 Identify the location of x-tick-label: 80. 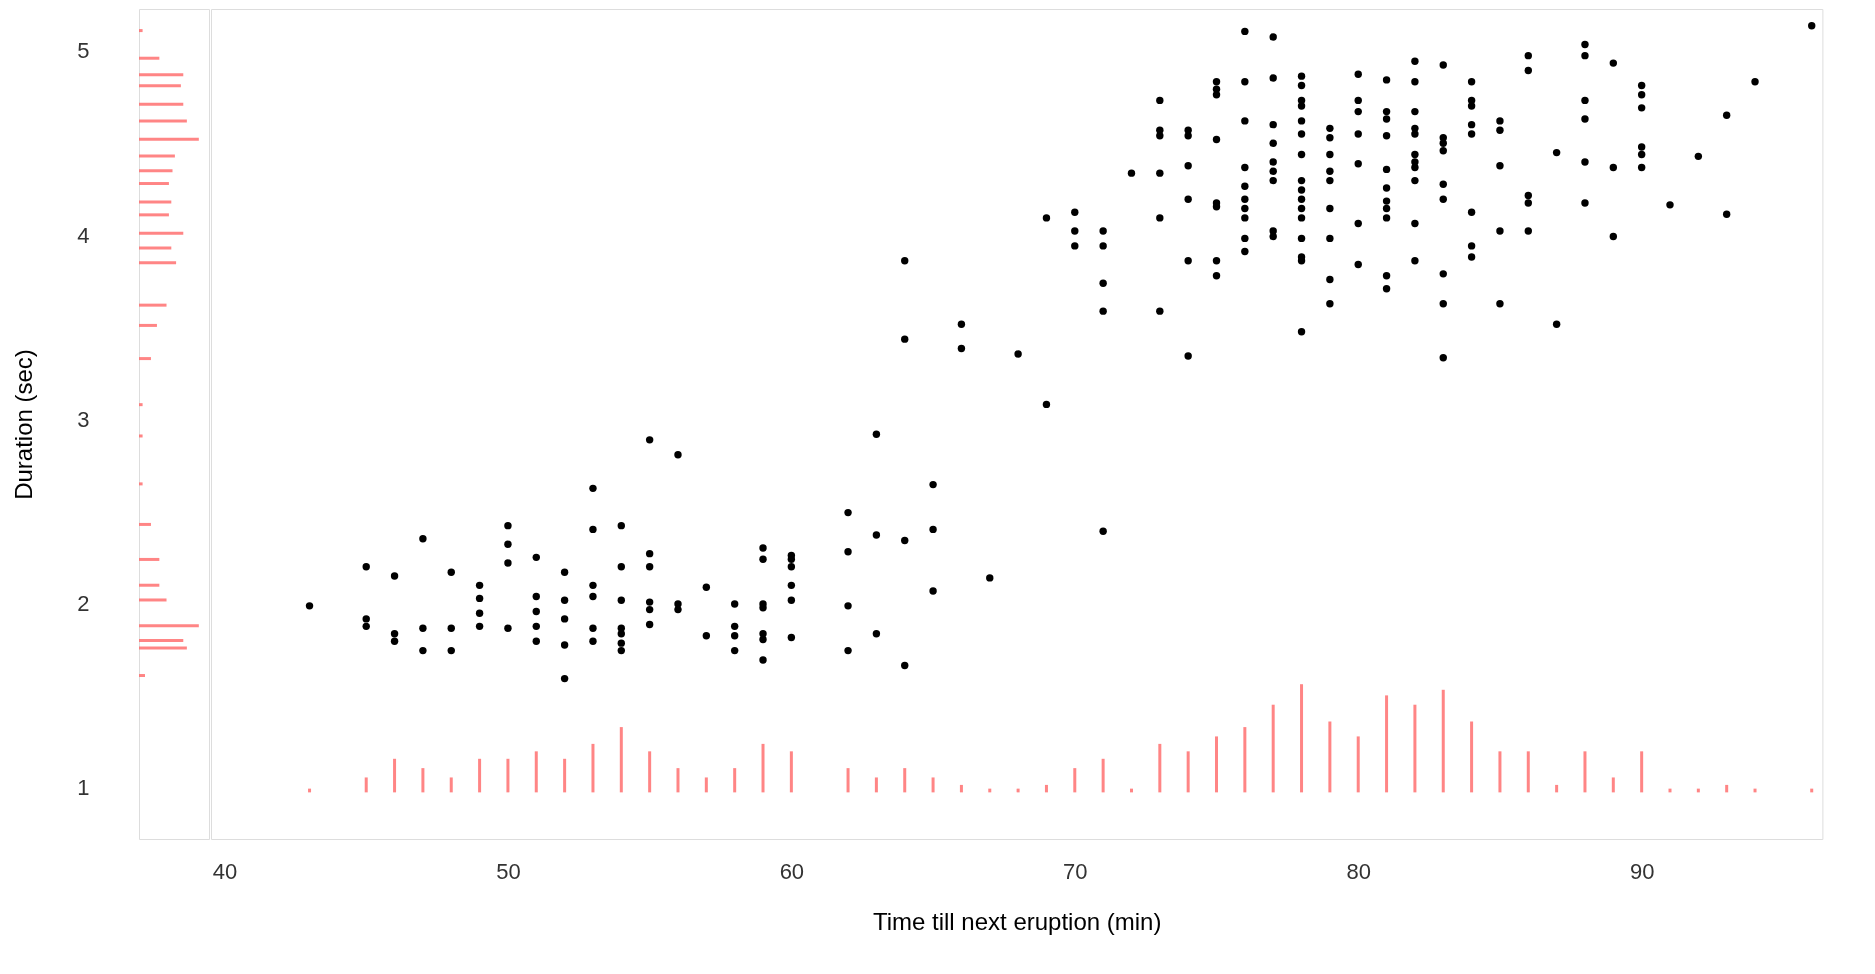
(1358, 871).